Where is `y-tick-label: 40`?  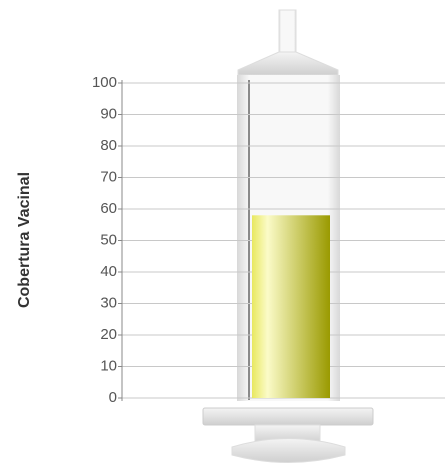
y-tick-label: 40 is located at coordinates (108, 271).